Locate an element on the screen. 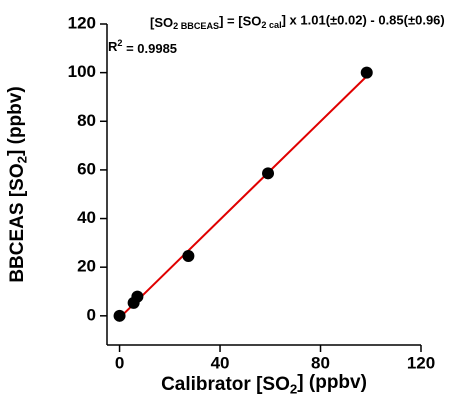  r-squared-part: R is located at coordinates (113, 46).